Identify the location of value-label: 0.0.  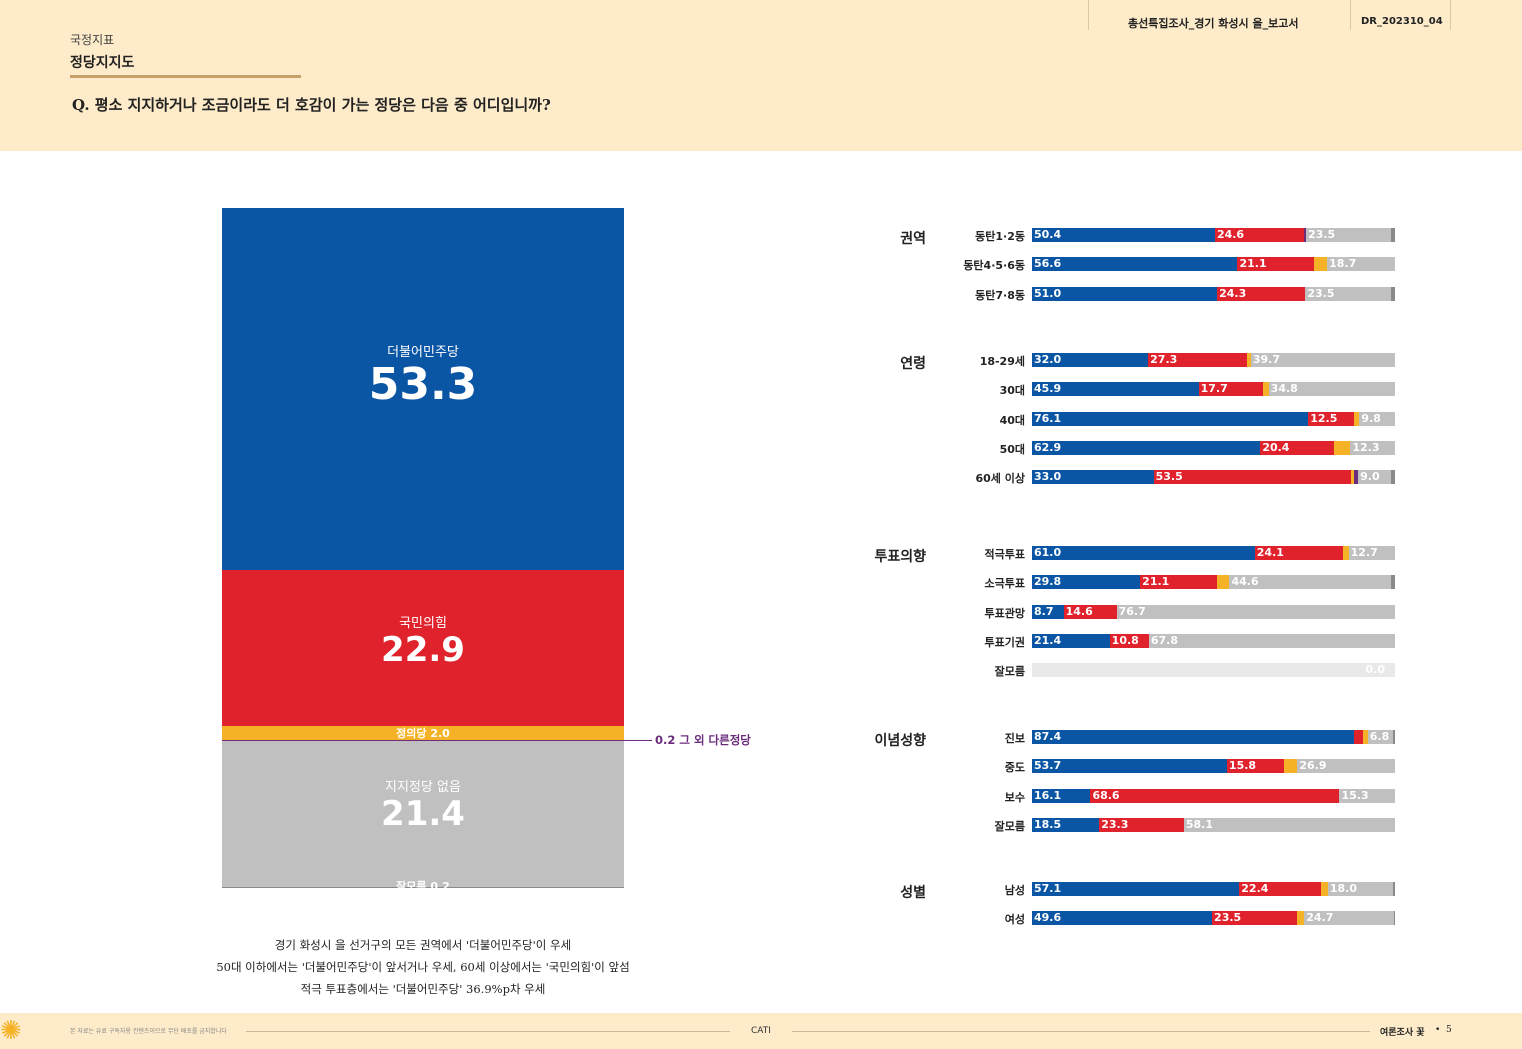
(1375, 670).